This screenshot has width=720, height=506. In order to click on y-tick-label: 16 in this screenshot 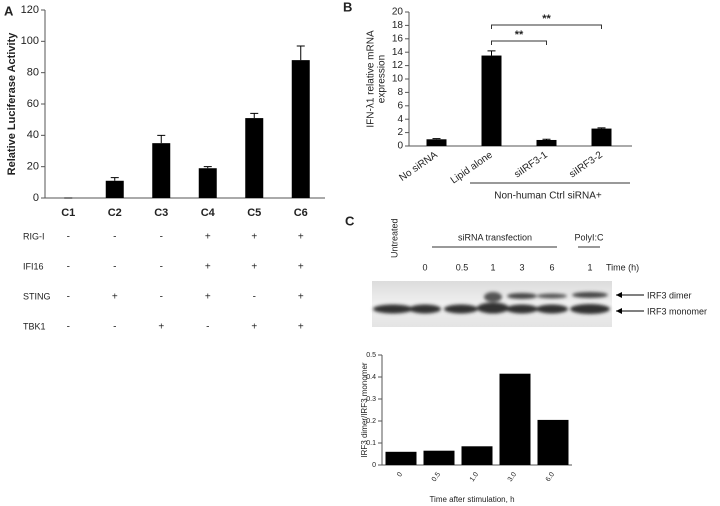, I will do `click(398, 38)`.